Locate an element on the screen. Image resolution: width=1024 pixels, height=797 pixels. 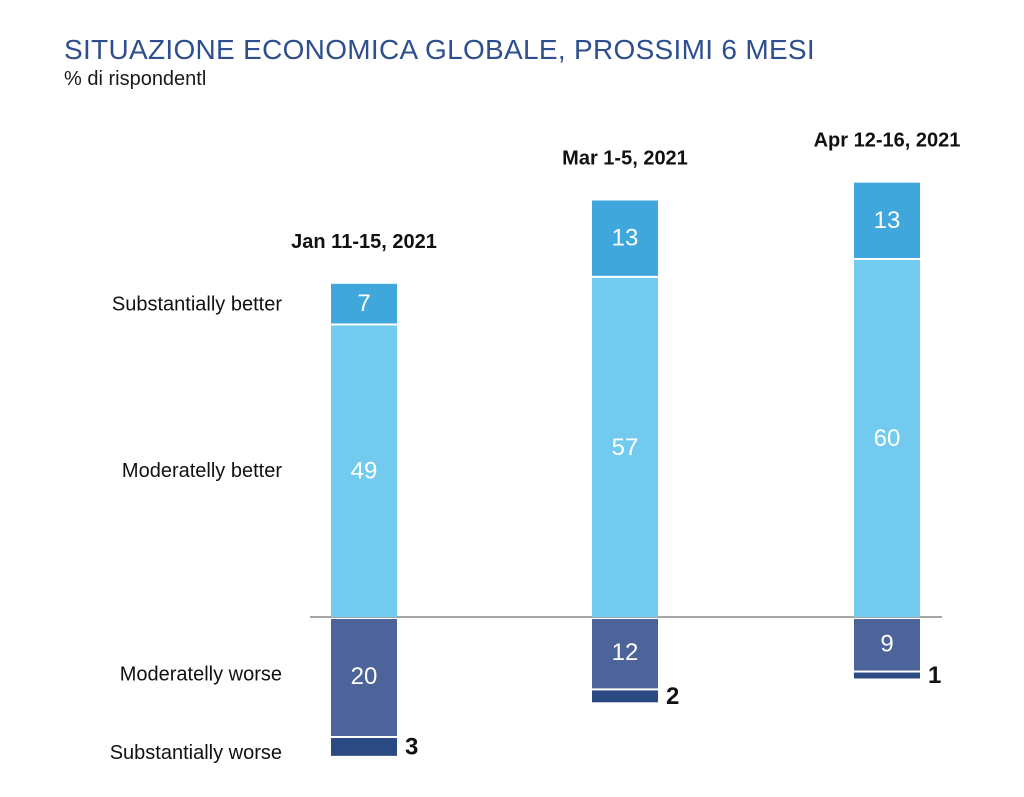
data-label-substantially-better-2: 13 is located at coordinates (625, 238).